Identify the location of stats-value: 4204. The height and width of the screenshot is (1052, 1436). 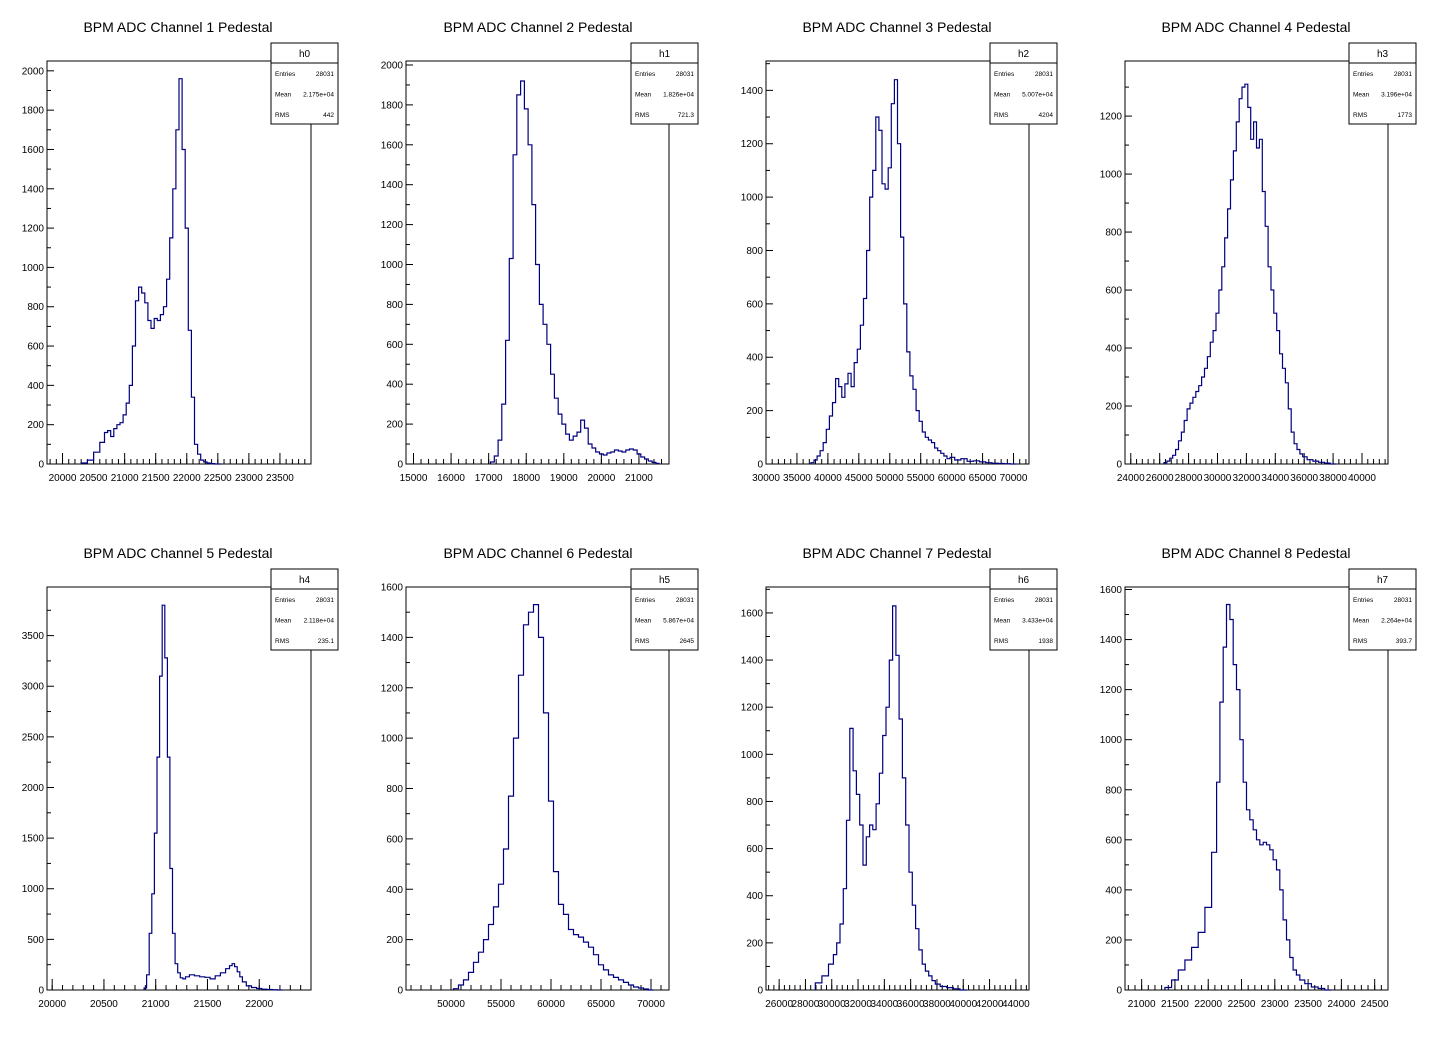
(1046, 115).